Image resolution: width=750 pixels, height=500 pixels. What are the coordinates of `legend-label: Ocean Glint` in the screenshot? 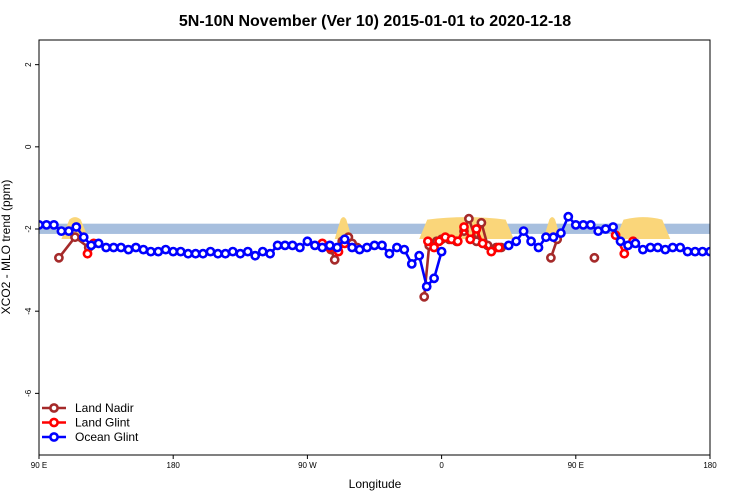 It's located at (107, 437).